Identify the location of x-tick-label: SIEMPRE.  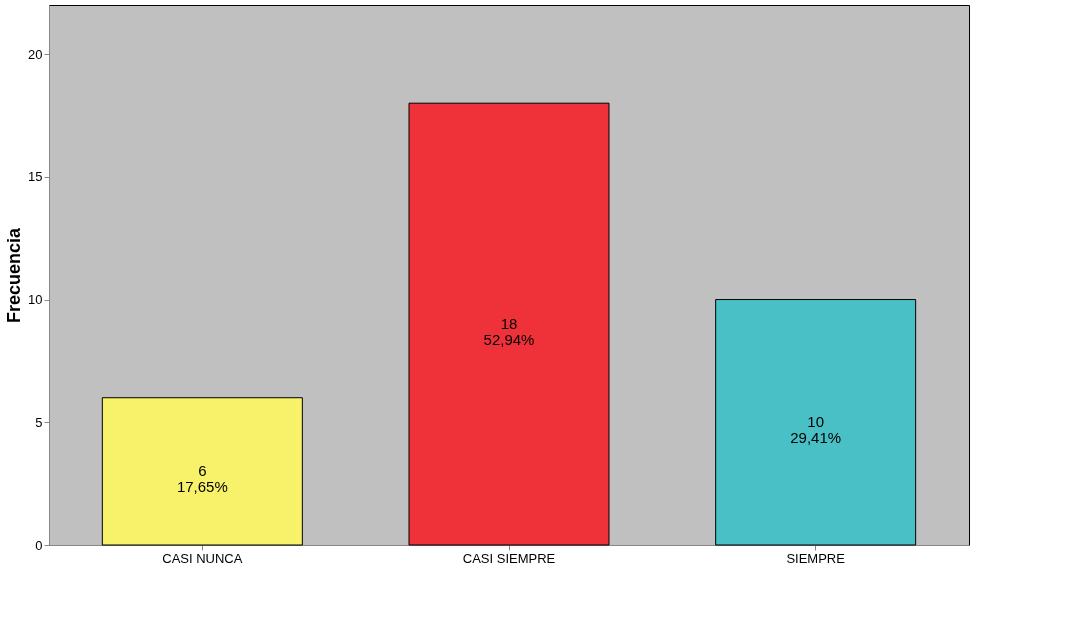
(816, 558).